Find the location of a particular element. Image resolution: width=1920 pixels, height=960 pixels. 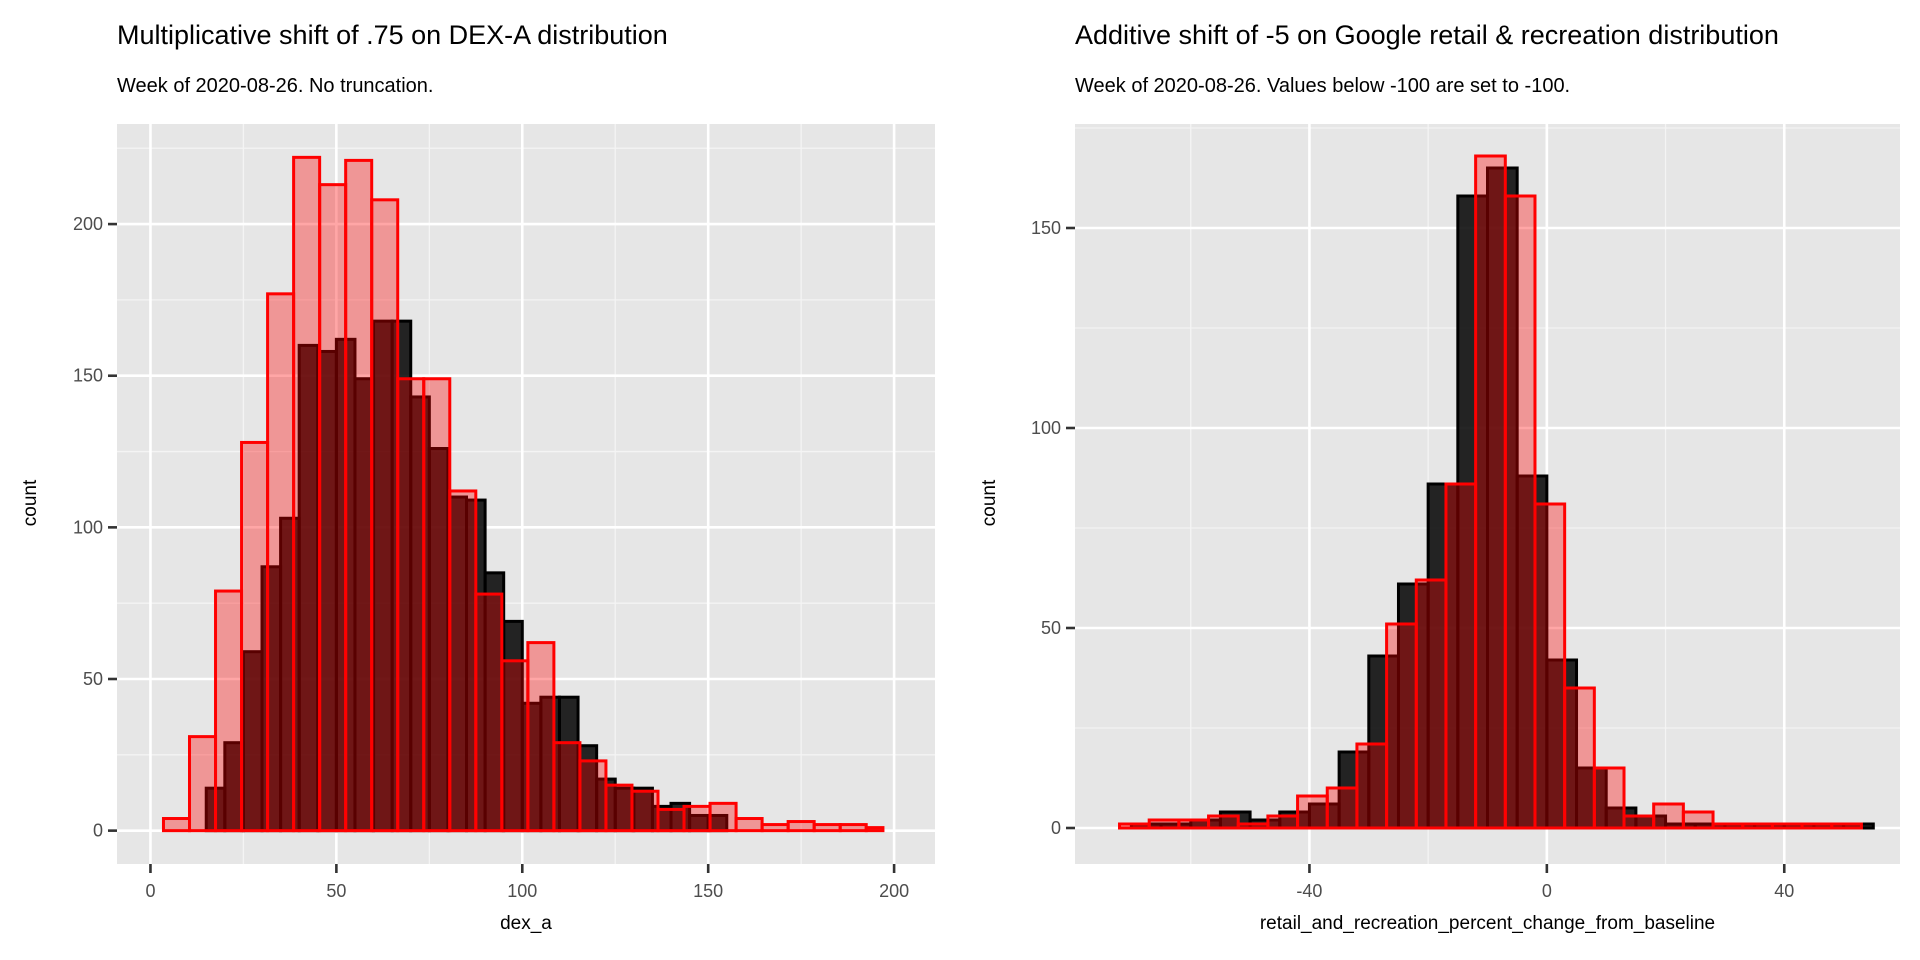

x-tick-label: -40 is located at coordinates (1309, 891).